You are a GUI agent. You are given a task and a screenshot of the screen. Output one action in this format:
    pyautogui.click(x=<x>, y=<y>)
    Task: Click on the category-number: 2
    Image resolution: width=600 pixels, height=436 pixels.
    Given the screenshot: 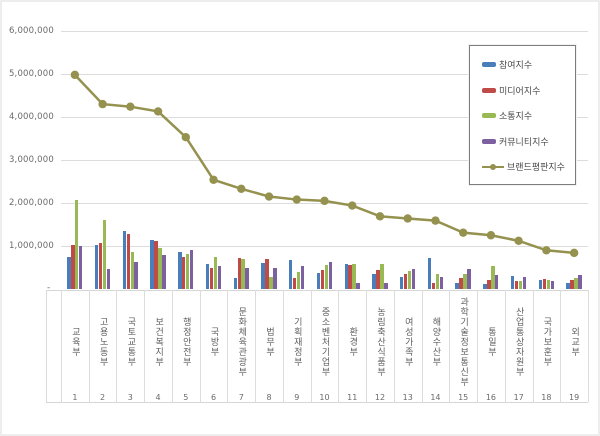 What is the action you would take?
    pyautogui.click(x=103, y=397)
    